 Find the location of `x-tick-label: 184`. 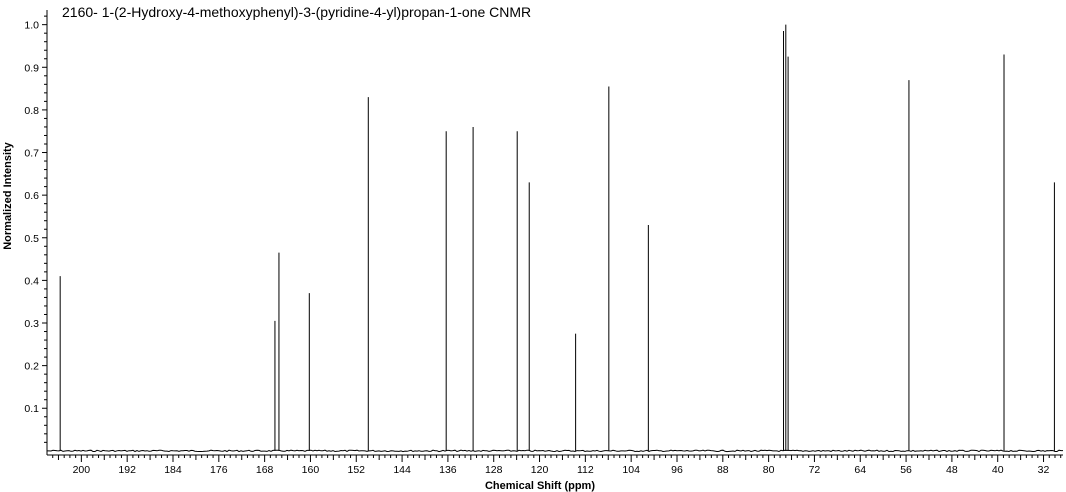

x-tick-label: 184 is located at coordinates (173, 470).